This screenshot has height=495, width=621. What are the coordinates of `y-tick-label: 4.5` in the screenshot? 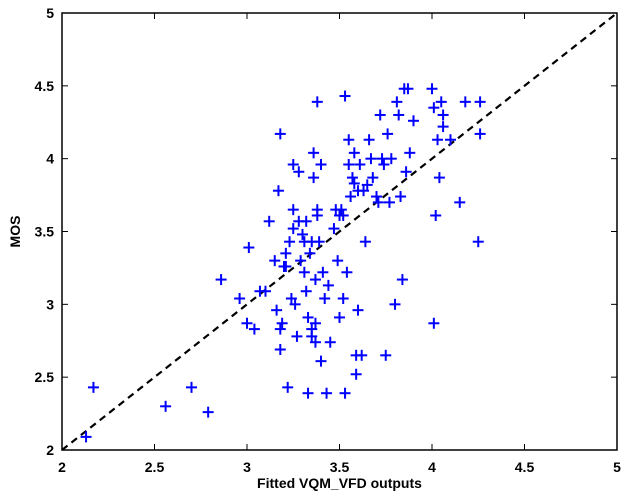 It's located at (45, 86).